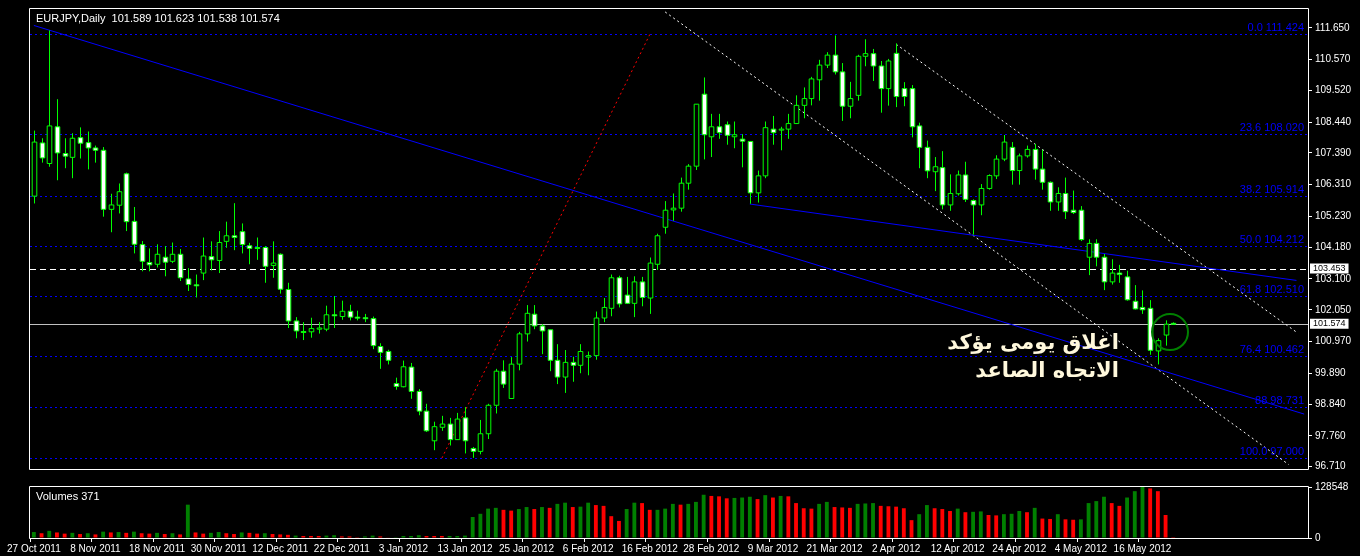  What do you see at coordinates (773, 548) in the screenshot?
I see `x-tick-label: 9 Mar 2012` at bounding box center [773, 548].